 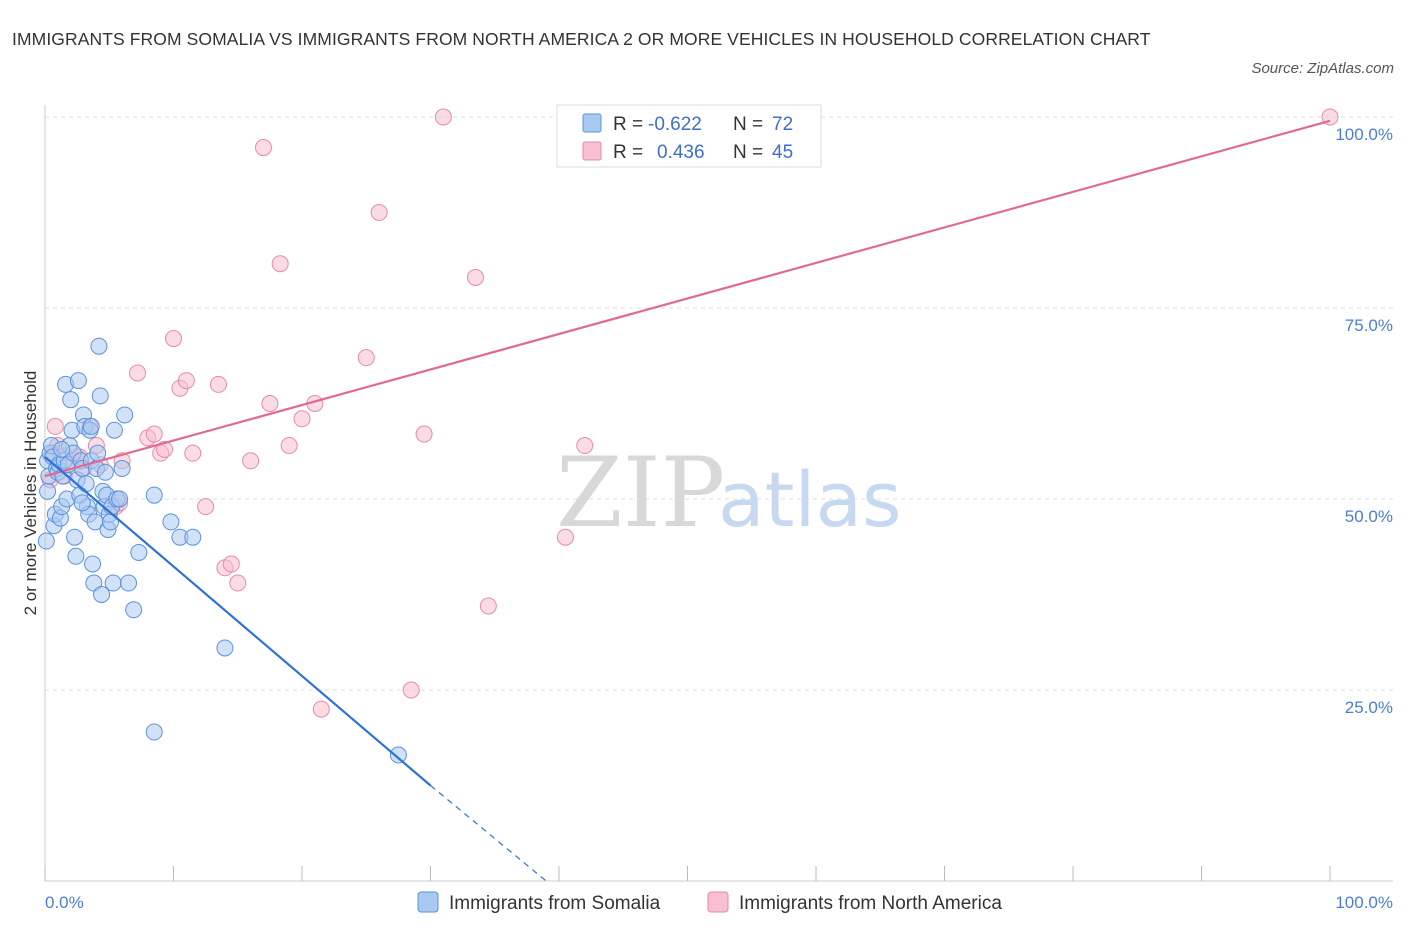 I want to click on x-tick-marks, so click(x=687, y=873).